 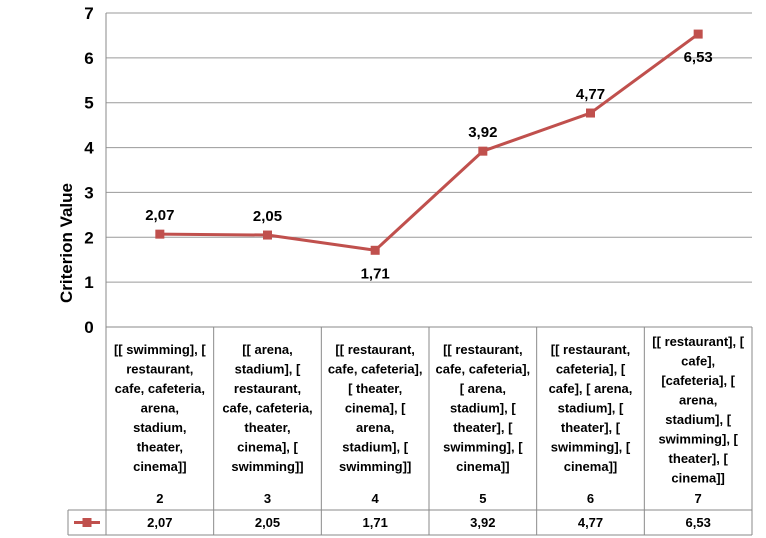 I want to click on category-label-line: stadium,, so click(x=159, y=427).